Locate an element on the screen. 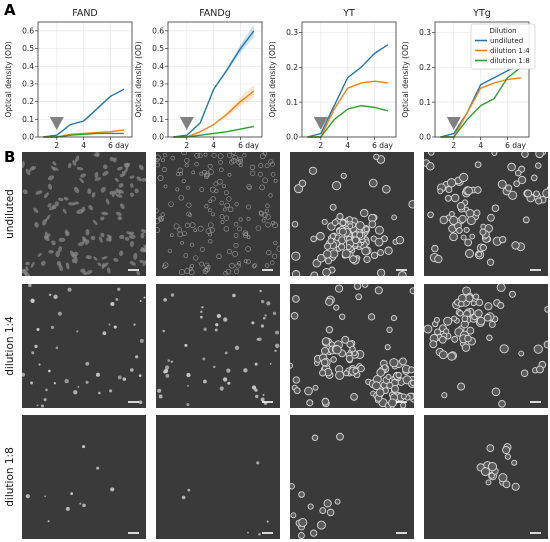 The height and width of the screenshot is (542, 550). y-tick-label: 0.4 is located at coordinates (28, 66).